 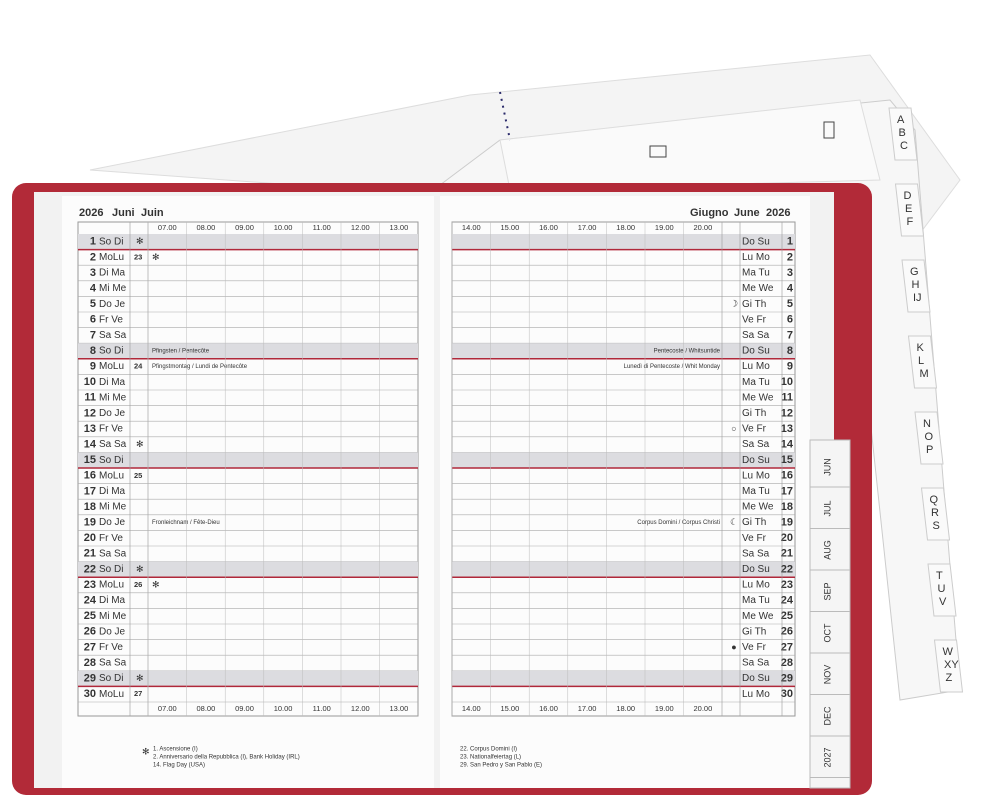 I want to click on alphabet-tab-letter: D, so click(x=908, y=196).